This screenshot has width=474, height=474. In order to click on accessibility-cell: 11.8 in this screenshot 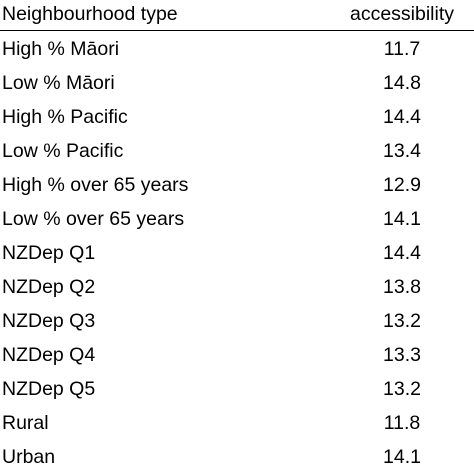, I will do `click(402, 423)`.